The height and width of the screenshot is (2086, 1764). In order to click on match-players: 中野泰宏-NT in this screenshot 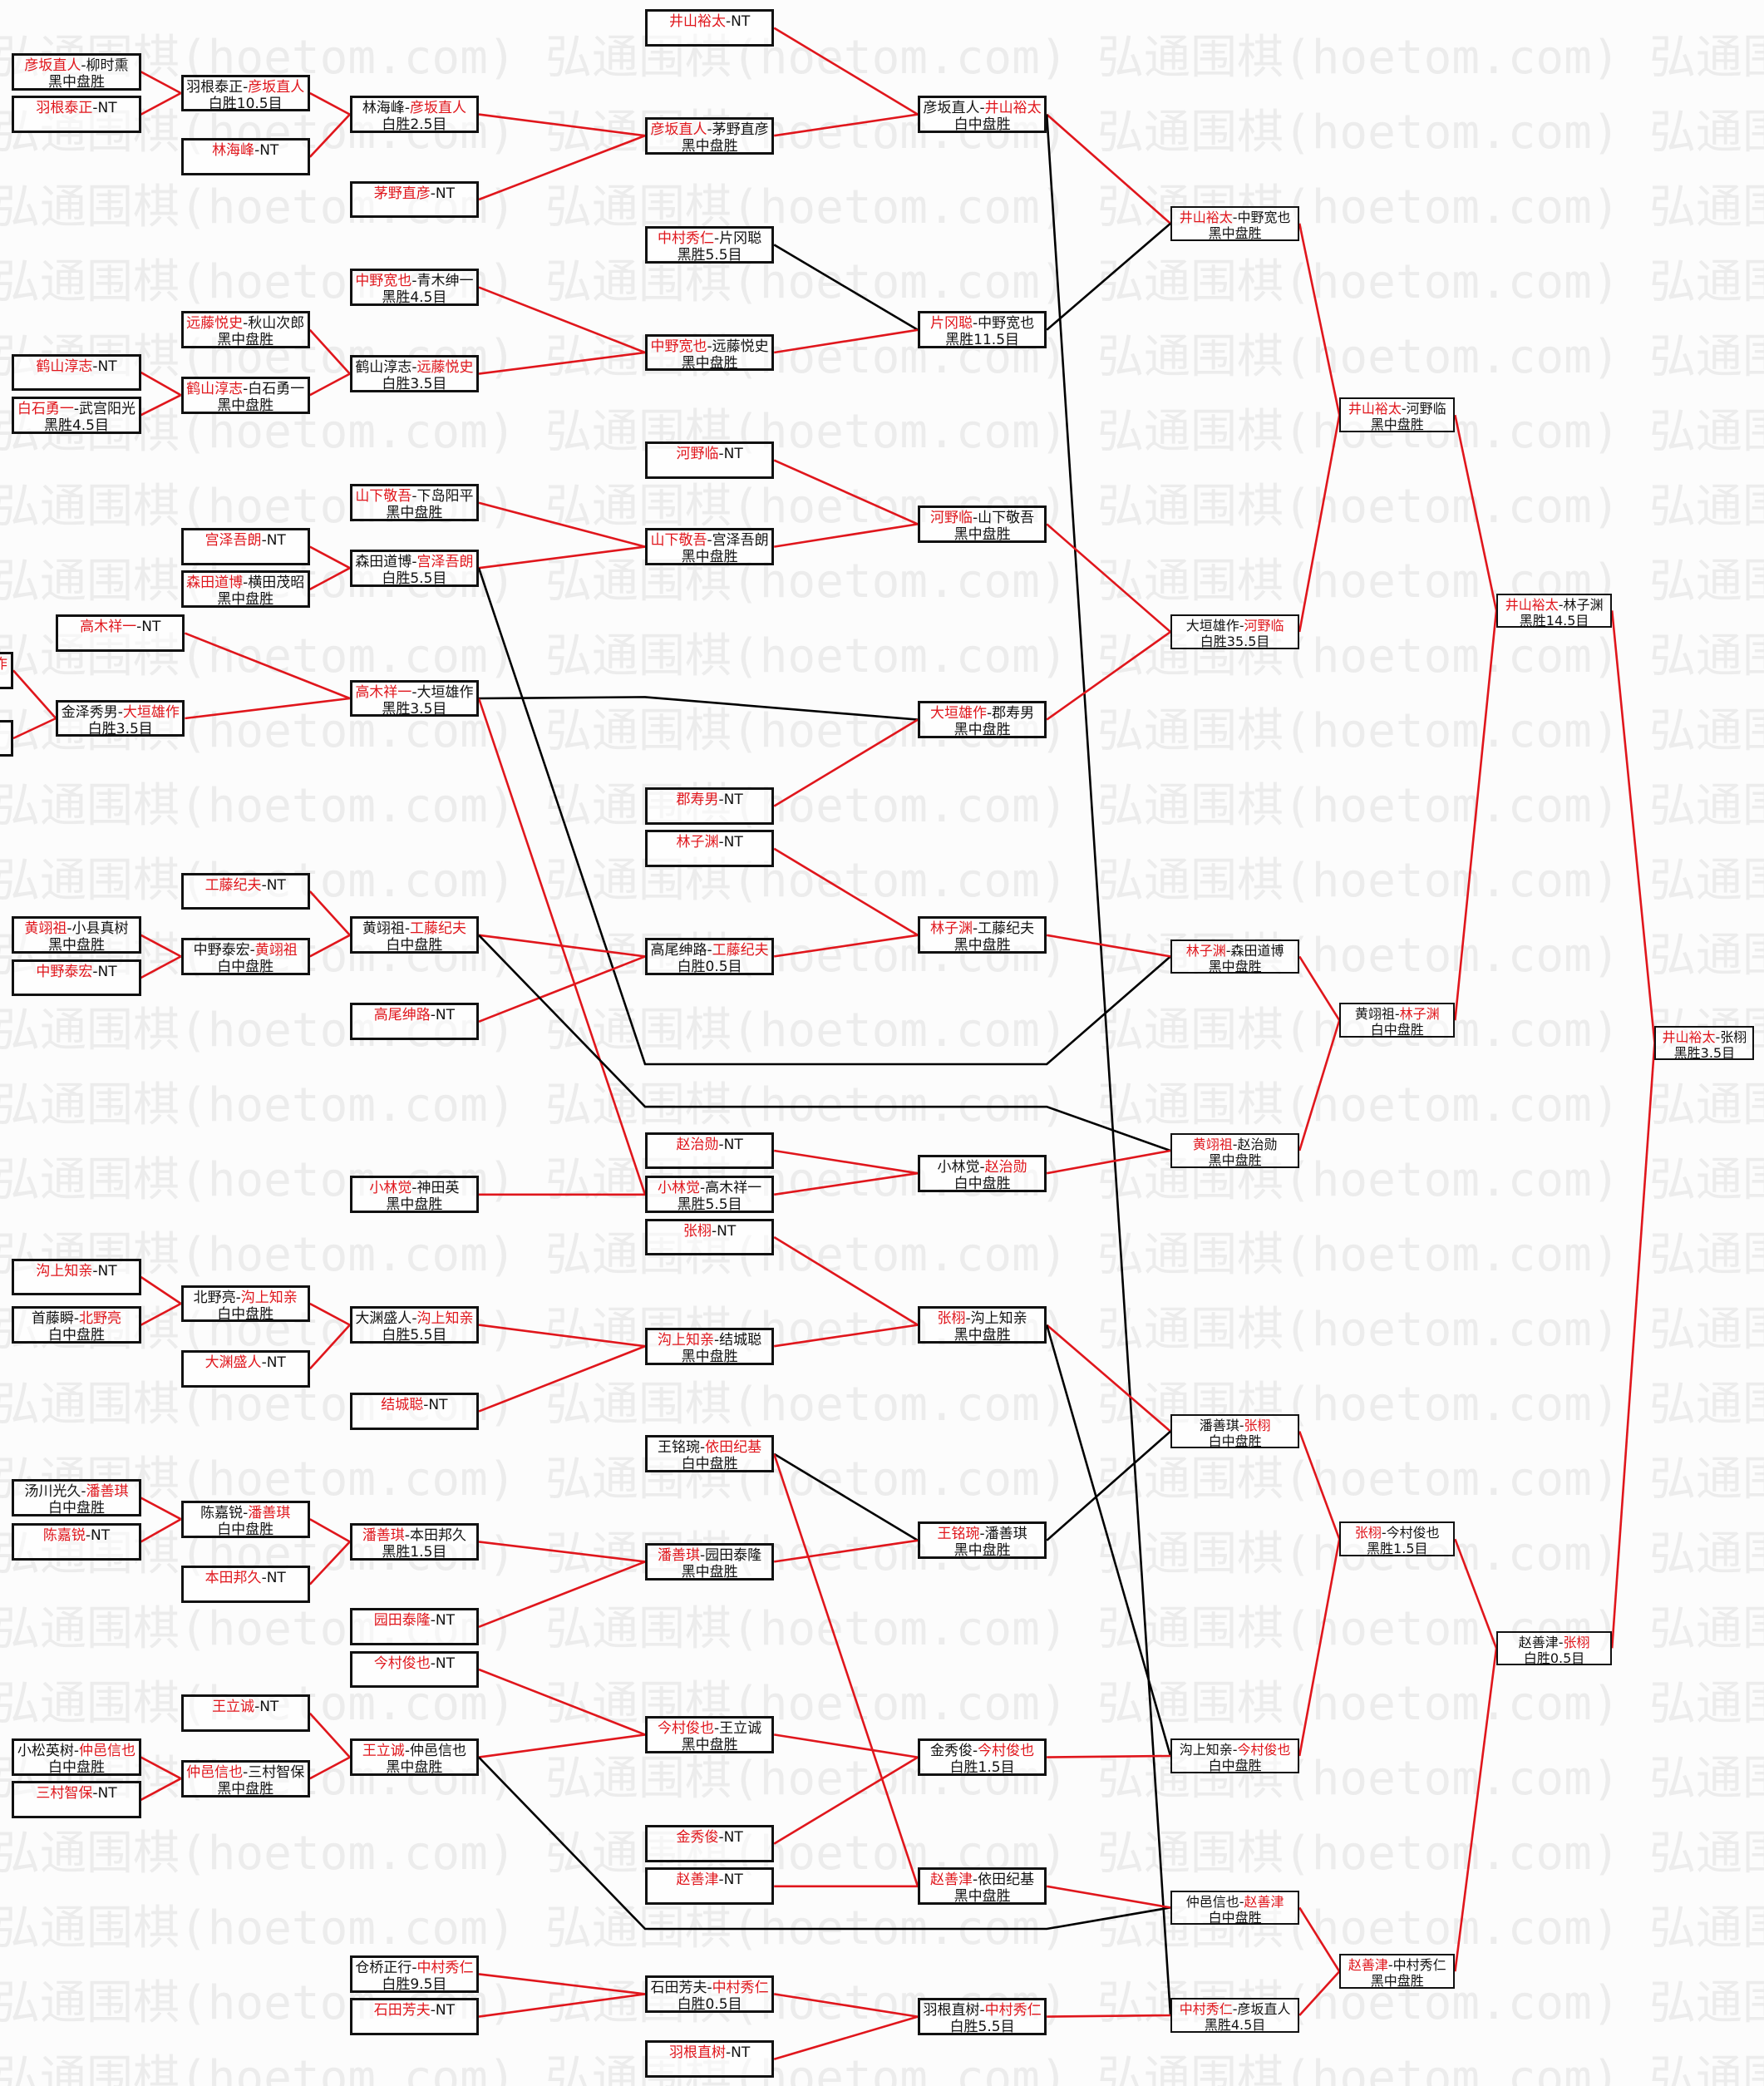, I will do `click(76, 972)`.